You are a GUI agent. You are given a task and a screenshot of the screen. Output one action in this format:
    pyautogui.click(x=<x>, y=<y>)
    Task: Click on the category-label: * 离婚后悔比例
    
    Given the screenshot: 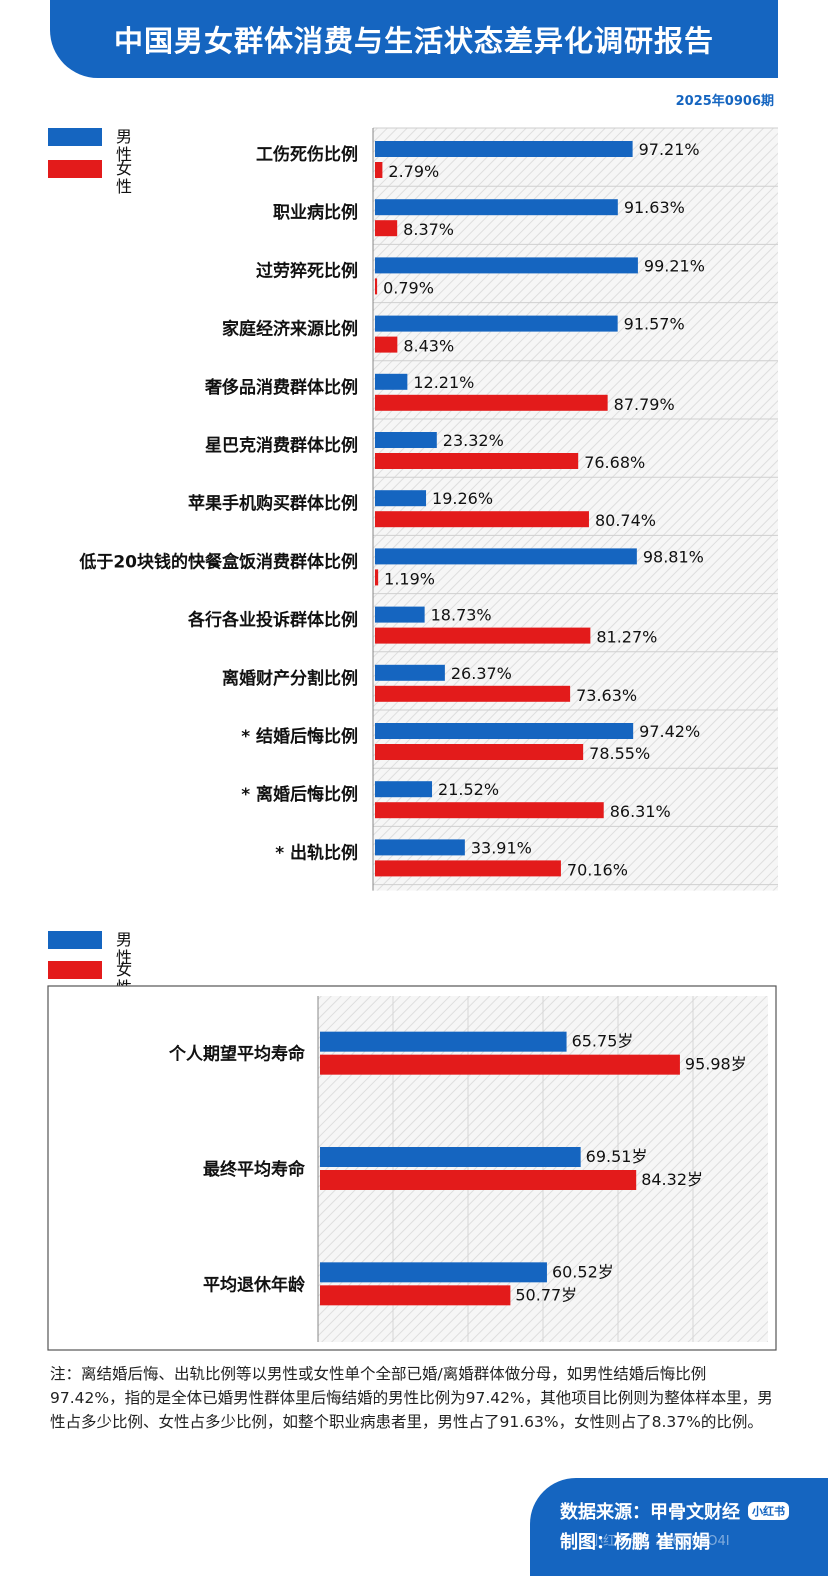 What is the action you would take?
    pyautogui.click(x=299, y=794)
    